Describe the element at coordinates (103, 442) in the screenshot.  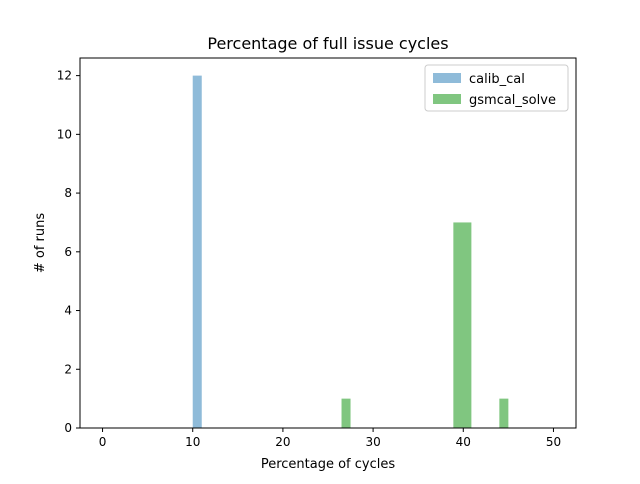
I see `x-tick-label: 0` at that location.